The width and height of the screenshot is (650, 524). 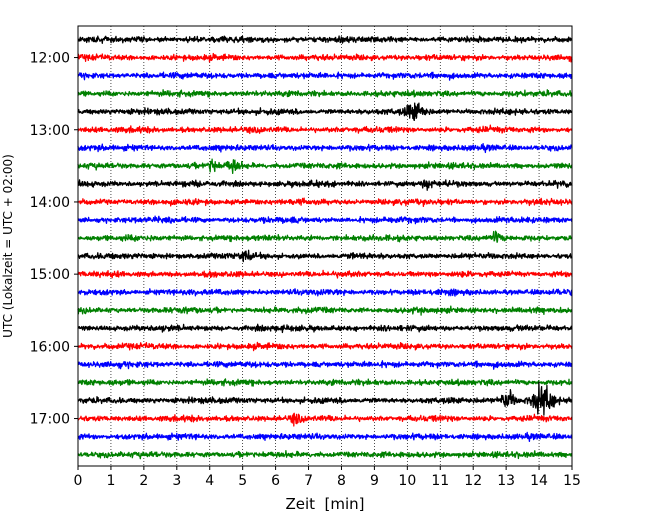 What do you see at coordinates (308, 481) in the screenshot?
I see `x-tick-label: 7` at bounding box center [308, 481].